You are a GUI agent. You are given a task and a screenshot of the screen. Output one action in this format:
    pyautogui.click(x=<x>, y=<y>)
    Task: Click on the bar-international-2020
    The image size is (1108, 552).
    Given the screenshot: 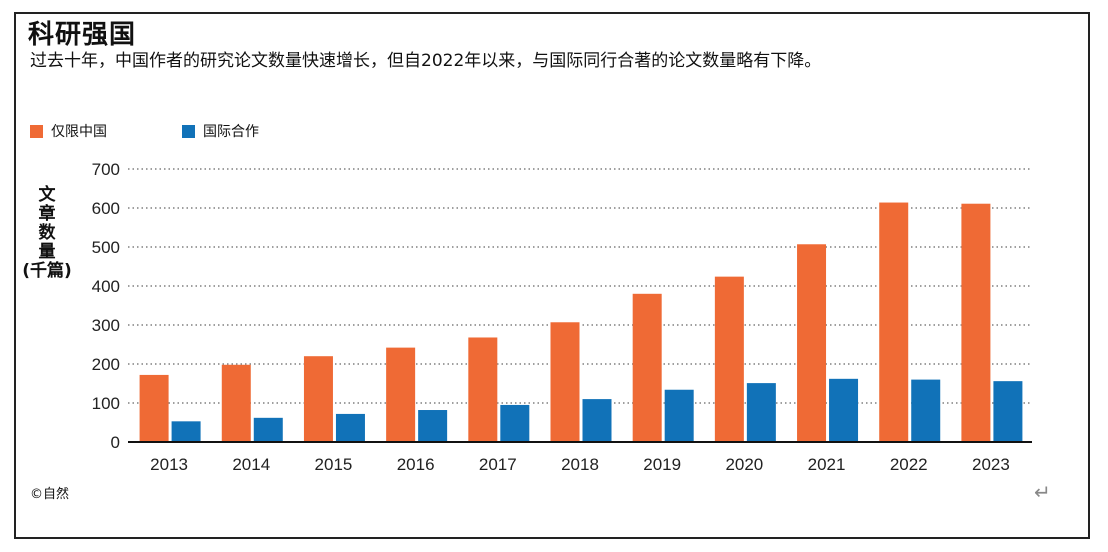 What is the action you would take?
    pyautogui.click(x=761, y=412)
    